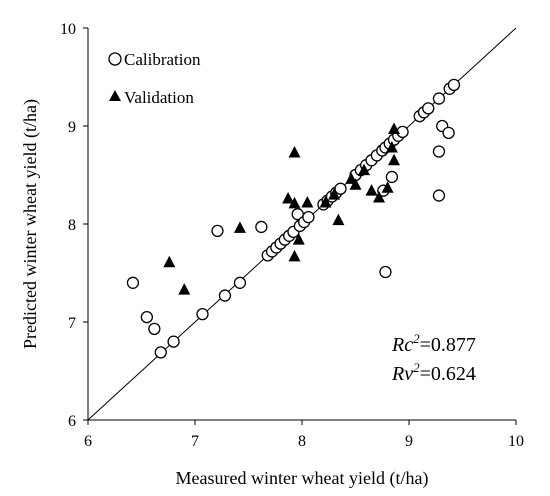 The height and width of the screenshot is (496, 550). What do you see at coordinates (30, 224) in the screenshot?
I see `y-axis-label: Predicted winter wheat yield (t/ha)` at bounding box center [30, 224].